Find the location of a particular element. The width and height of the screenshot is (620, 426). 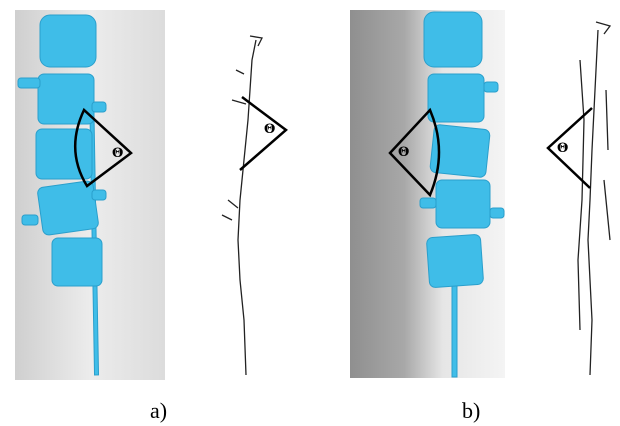

sketch-a: Θ is located at coordinates (254, 205).